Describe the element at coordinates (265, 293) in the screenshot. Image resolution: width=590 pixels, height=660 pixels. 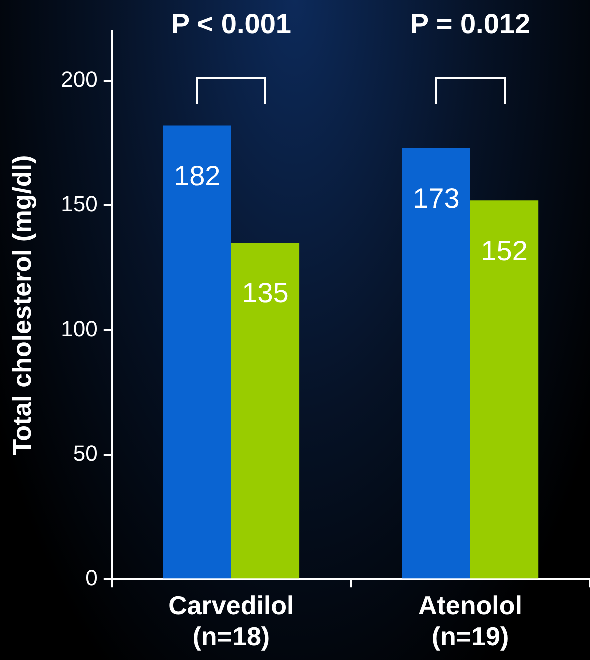
I see `data-label: 135` at that location.